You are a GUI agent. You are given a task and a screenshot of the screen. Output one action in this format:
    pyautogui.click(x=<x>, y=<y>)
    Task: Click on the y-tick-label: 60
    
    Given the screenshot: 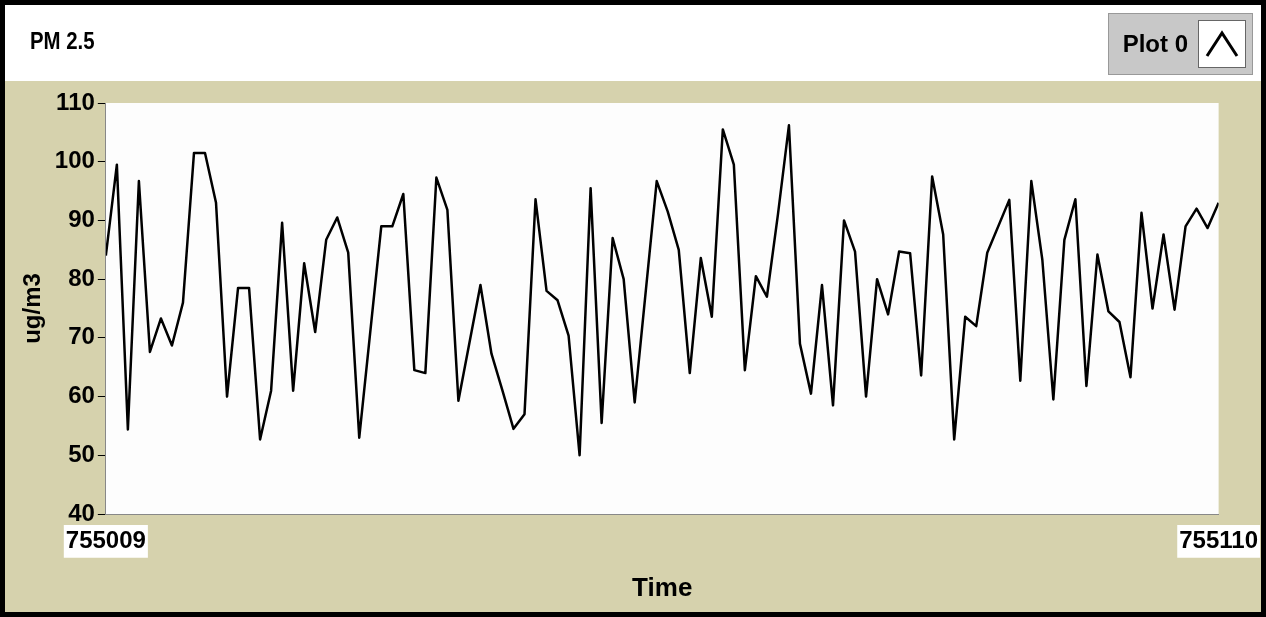 What is the action you would take?
    pyautogui.click(x=81, y=395)
    